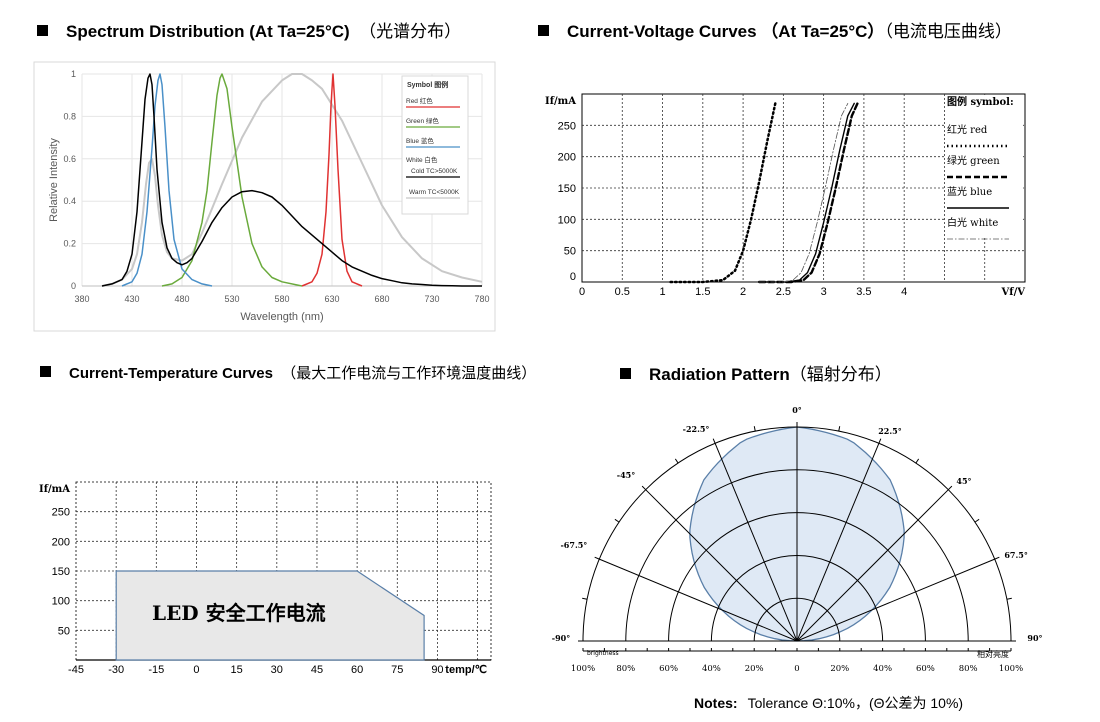  What do you see at coordinates (281, 317) in the screenshot?
I see `spectrum-xlabel: Wavelength (nm)` at bounding box center [281, 317].